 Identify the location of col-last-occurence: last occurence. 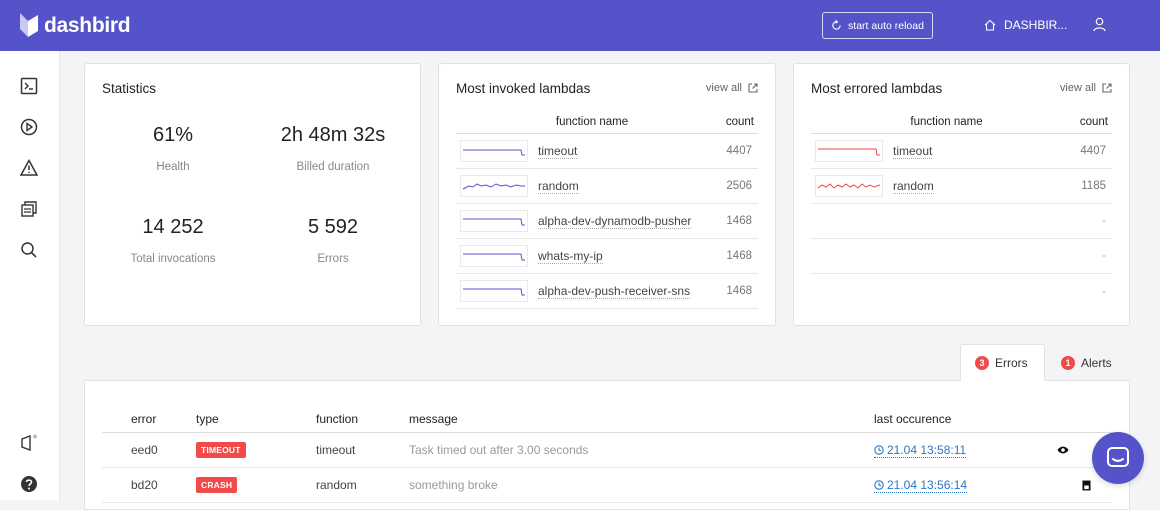
(913, 418).